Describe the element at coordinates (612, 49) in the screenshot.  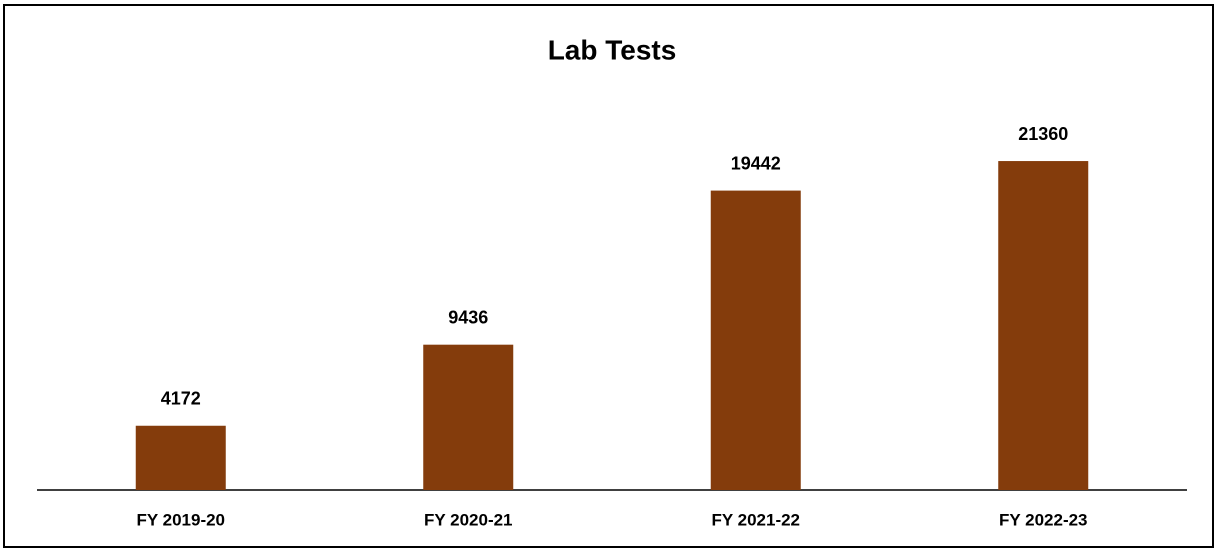
I see `chart-title: Lab Tests` at that location.